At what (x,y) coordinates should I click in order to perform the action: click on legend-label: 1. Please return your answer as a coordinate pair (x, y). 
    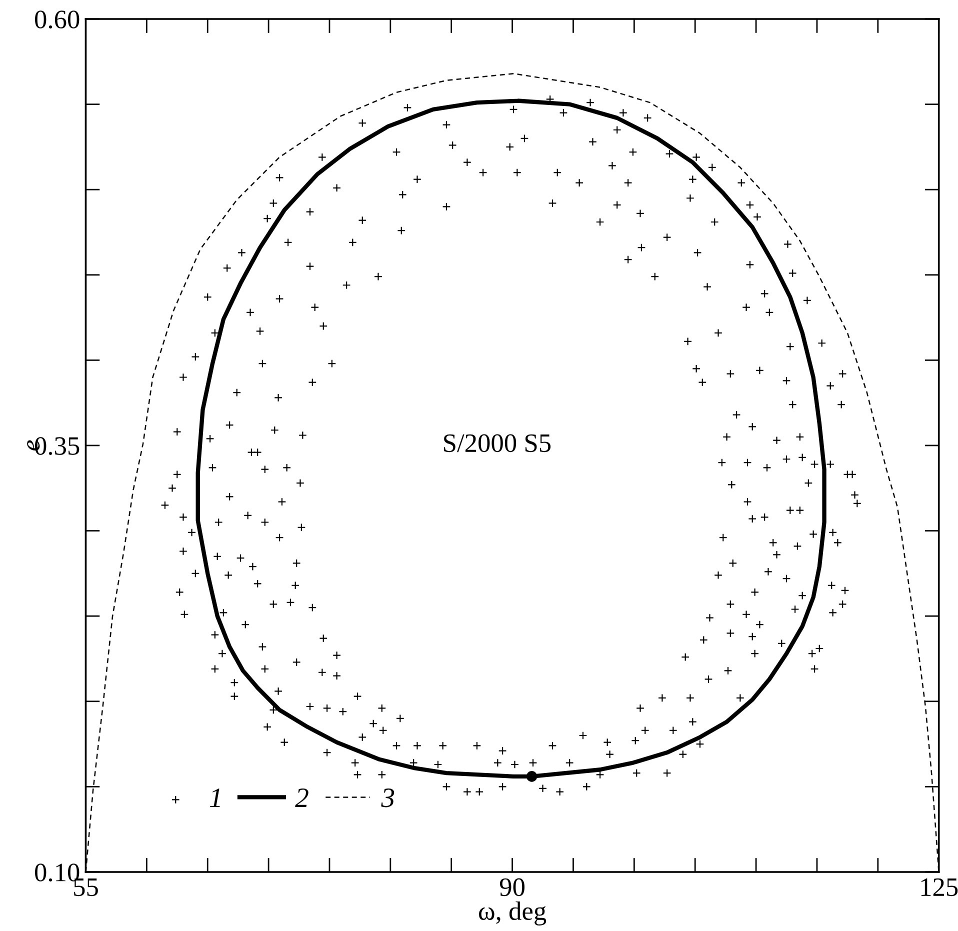
    Looking at the image, I should click on (215, 797).